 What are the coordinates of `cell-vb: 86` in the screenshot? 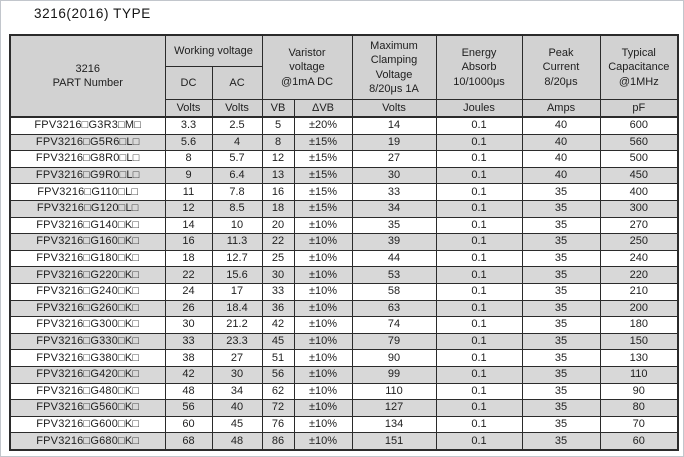 It's located at (278, 441).